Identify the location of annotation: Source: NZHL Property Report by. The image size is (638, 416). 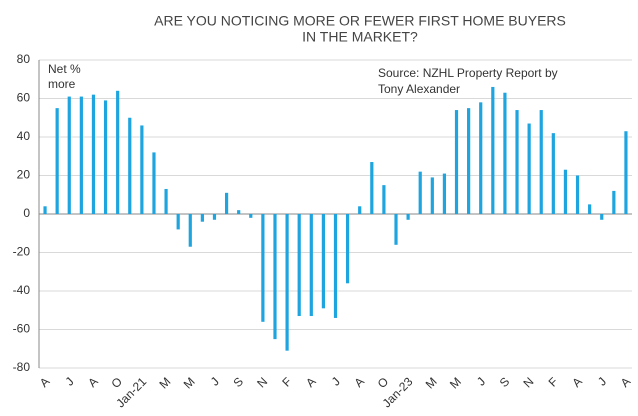
(468, 73).